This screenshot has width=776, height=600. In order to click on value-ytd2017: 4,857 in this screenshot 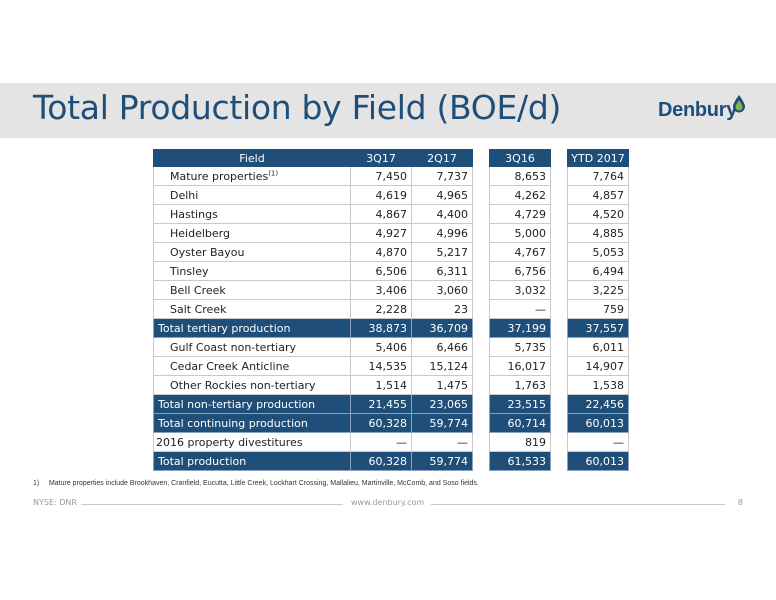, I will do `click(598, 195)`.